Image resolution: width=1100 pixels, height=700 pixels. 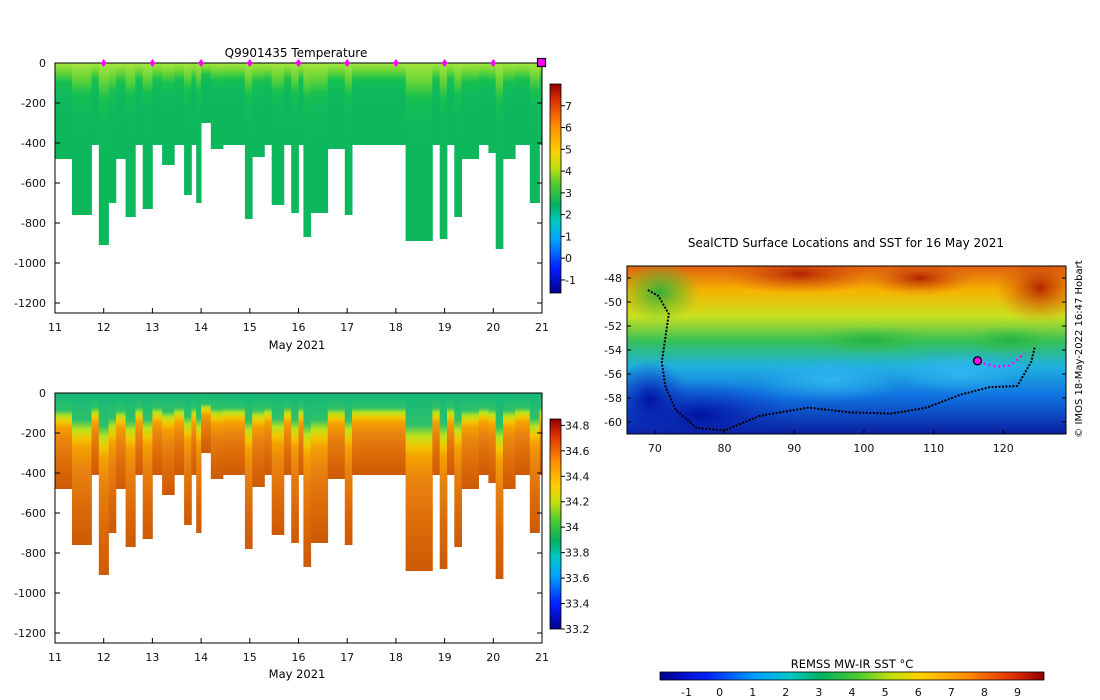 I want to click on temperature-x-axis: 11 12 13 14 15 16 17 18 19 20 21, so click(x=298, y=321).